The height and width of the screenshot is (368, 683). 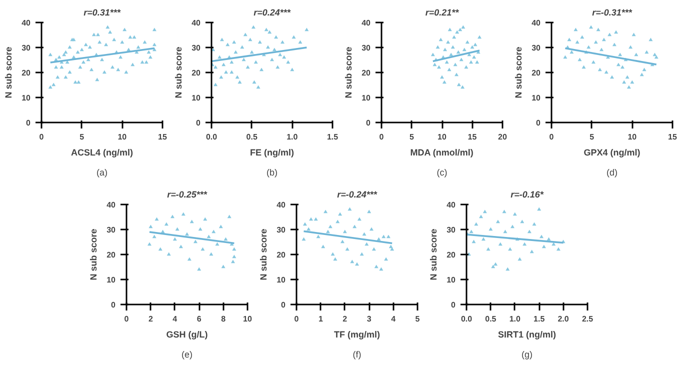 What do you see at coordinates (588, 319) in the screenshot?
I see `x-tick-label: 2.5` at bounding box center [588, 319].